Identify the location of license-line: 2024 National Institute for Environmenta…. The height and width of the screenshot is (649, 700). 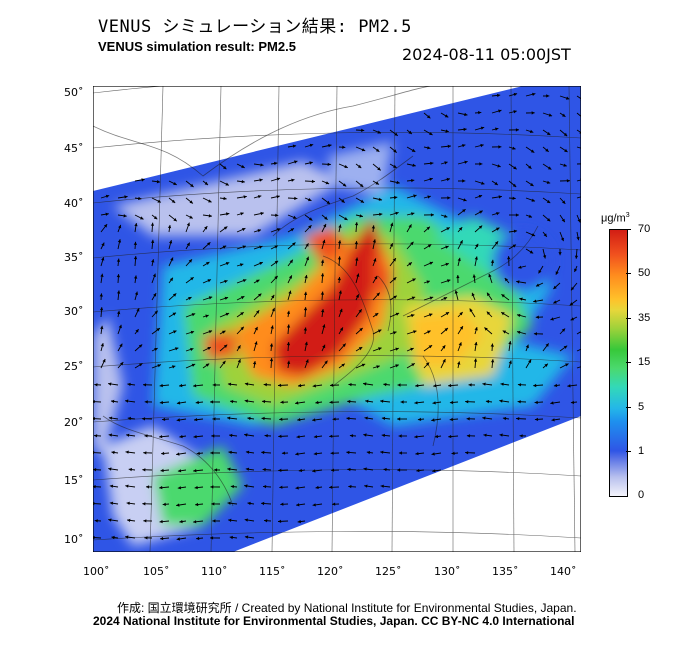
(334, 621).